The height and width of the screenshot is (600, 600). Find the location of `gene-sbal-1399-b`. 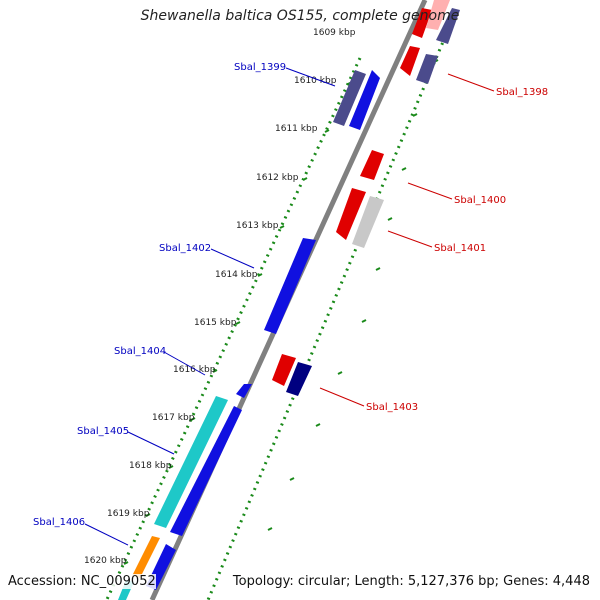

gene-sbal-1399-b is located at coordinates (364, 100).